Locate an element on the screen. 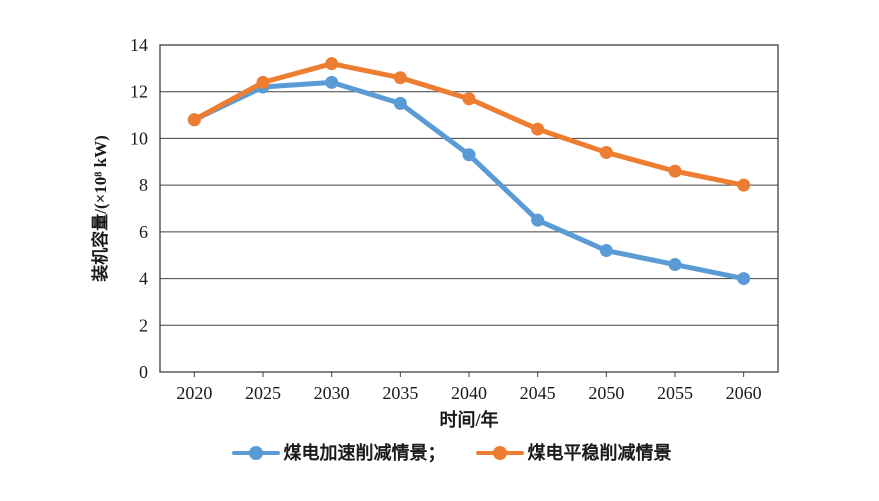 The width and height of the screenshot is (879, 501). legend-label-steady-reduction: 煤电平稳削减情景 is located at coordinates (599, 453).